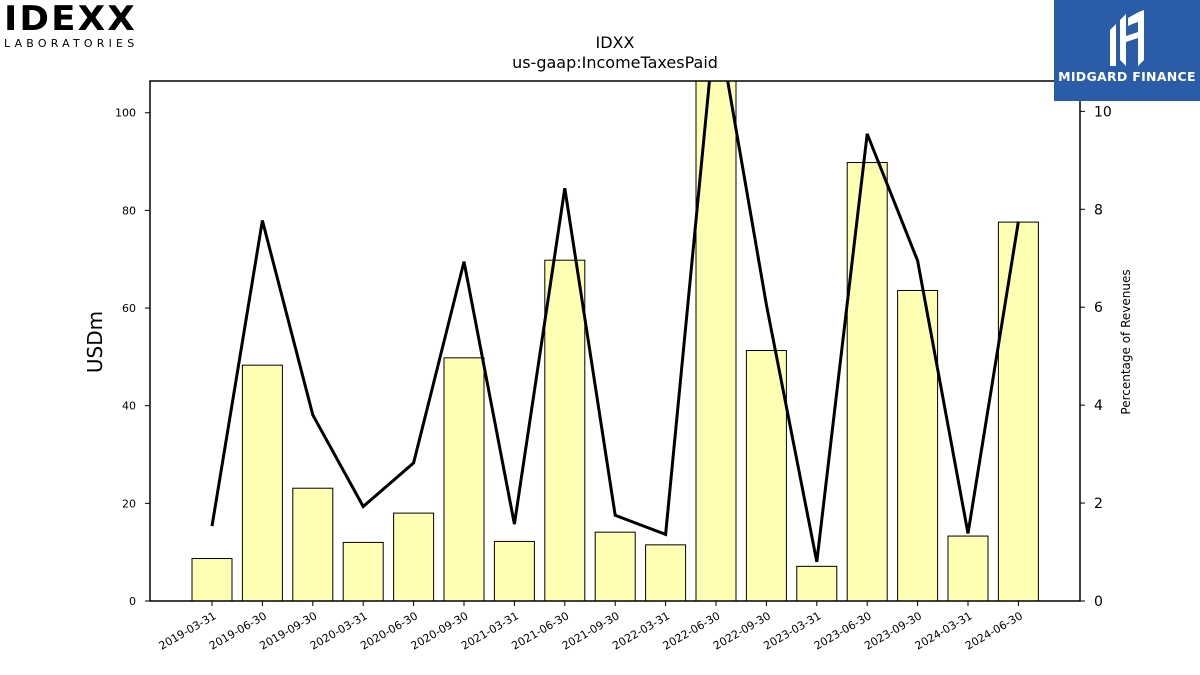  I want to click on idexx-logo: IDEXX LABORATORIES, so click(79, 27).